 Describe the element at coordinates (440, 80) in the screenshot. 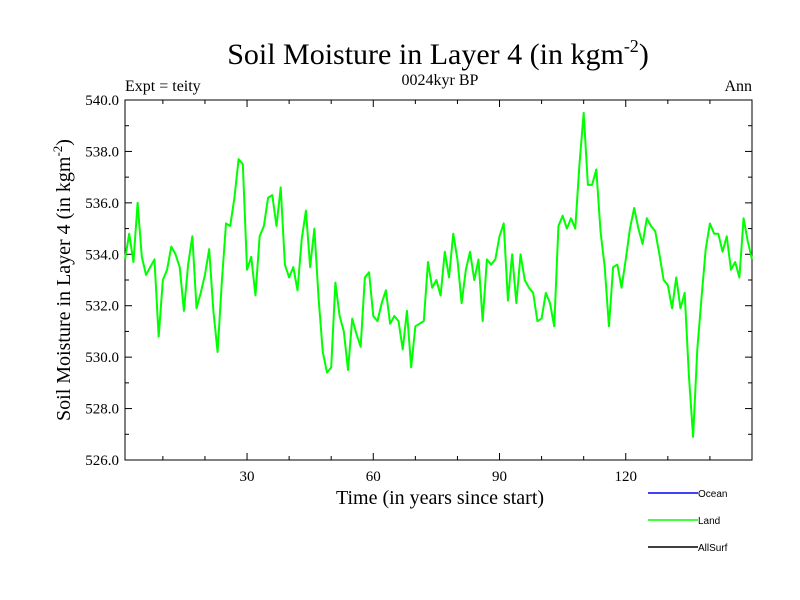

I see `chart-subtitle: 0024kyr BP` at that location.